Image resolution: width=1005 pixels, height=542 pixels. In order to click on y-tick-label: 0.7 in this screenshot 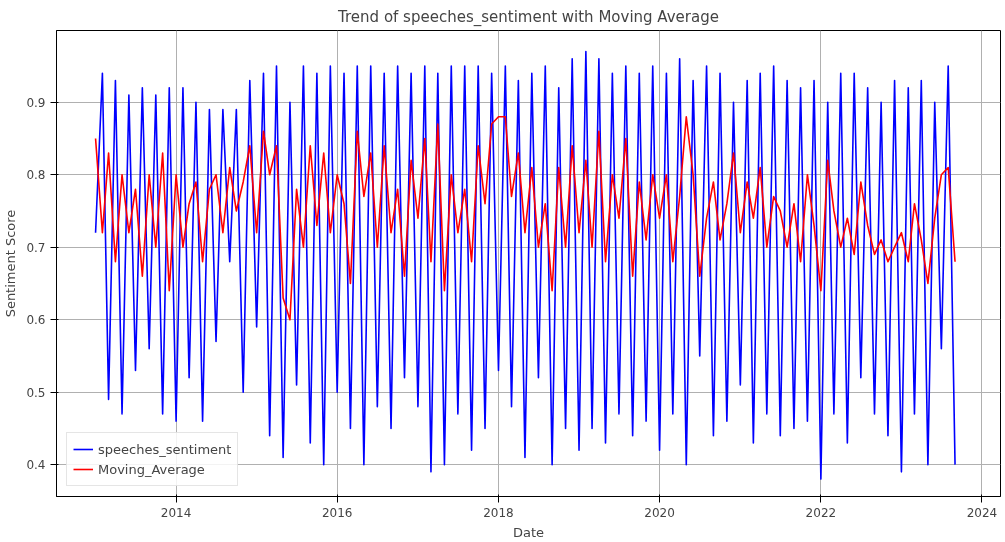, I will do `click(36, 247)`.